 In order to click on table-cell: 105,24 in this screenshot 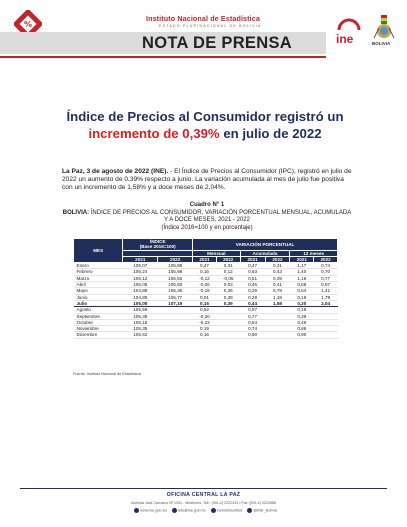, I will do `click(140, 272)`.